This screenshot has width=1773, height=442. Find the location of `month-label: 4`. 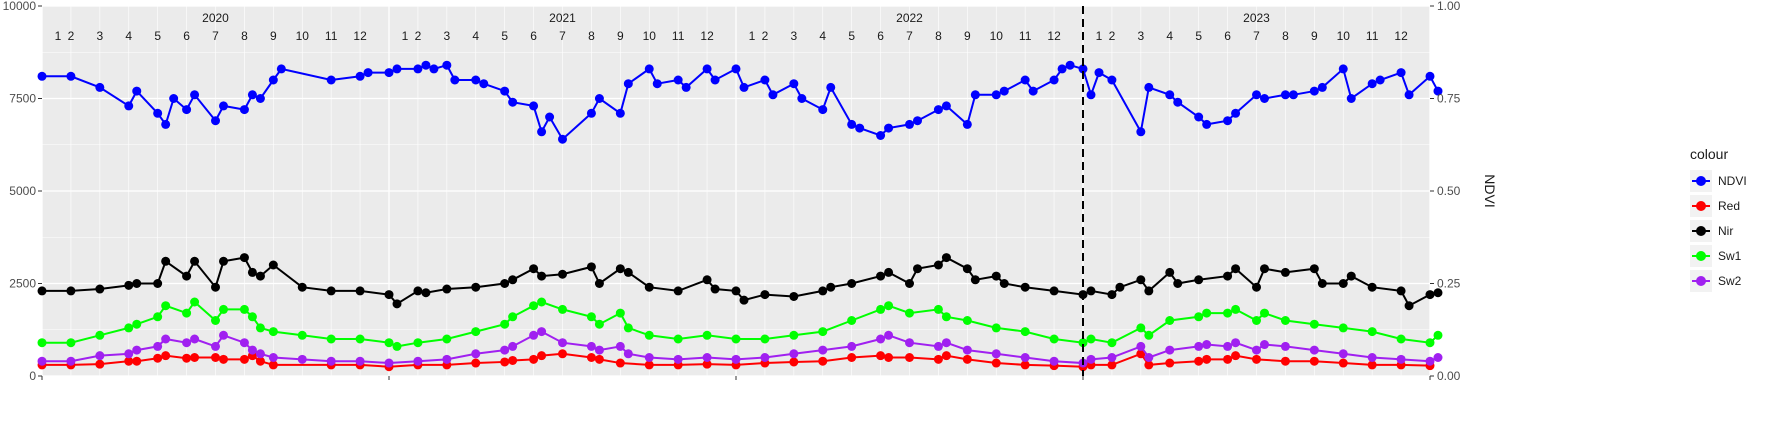

month-label: 4 is located at coordinates (1169, 36).